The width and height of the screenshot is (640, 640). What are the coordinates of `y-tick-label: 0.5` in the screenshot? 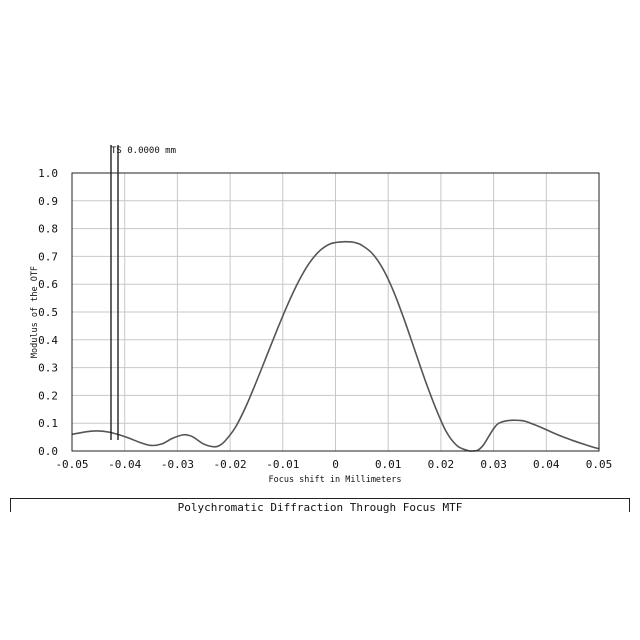 It's located at (48, 312).